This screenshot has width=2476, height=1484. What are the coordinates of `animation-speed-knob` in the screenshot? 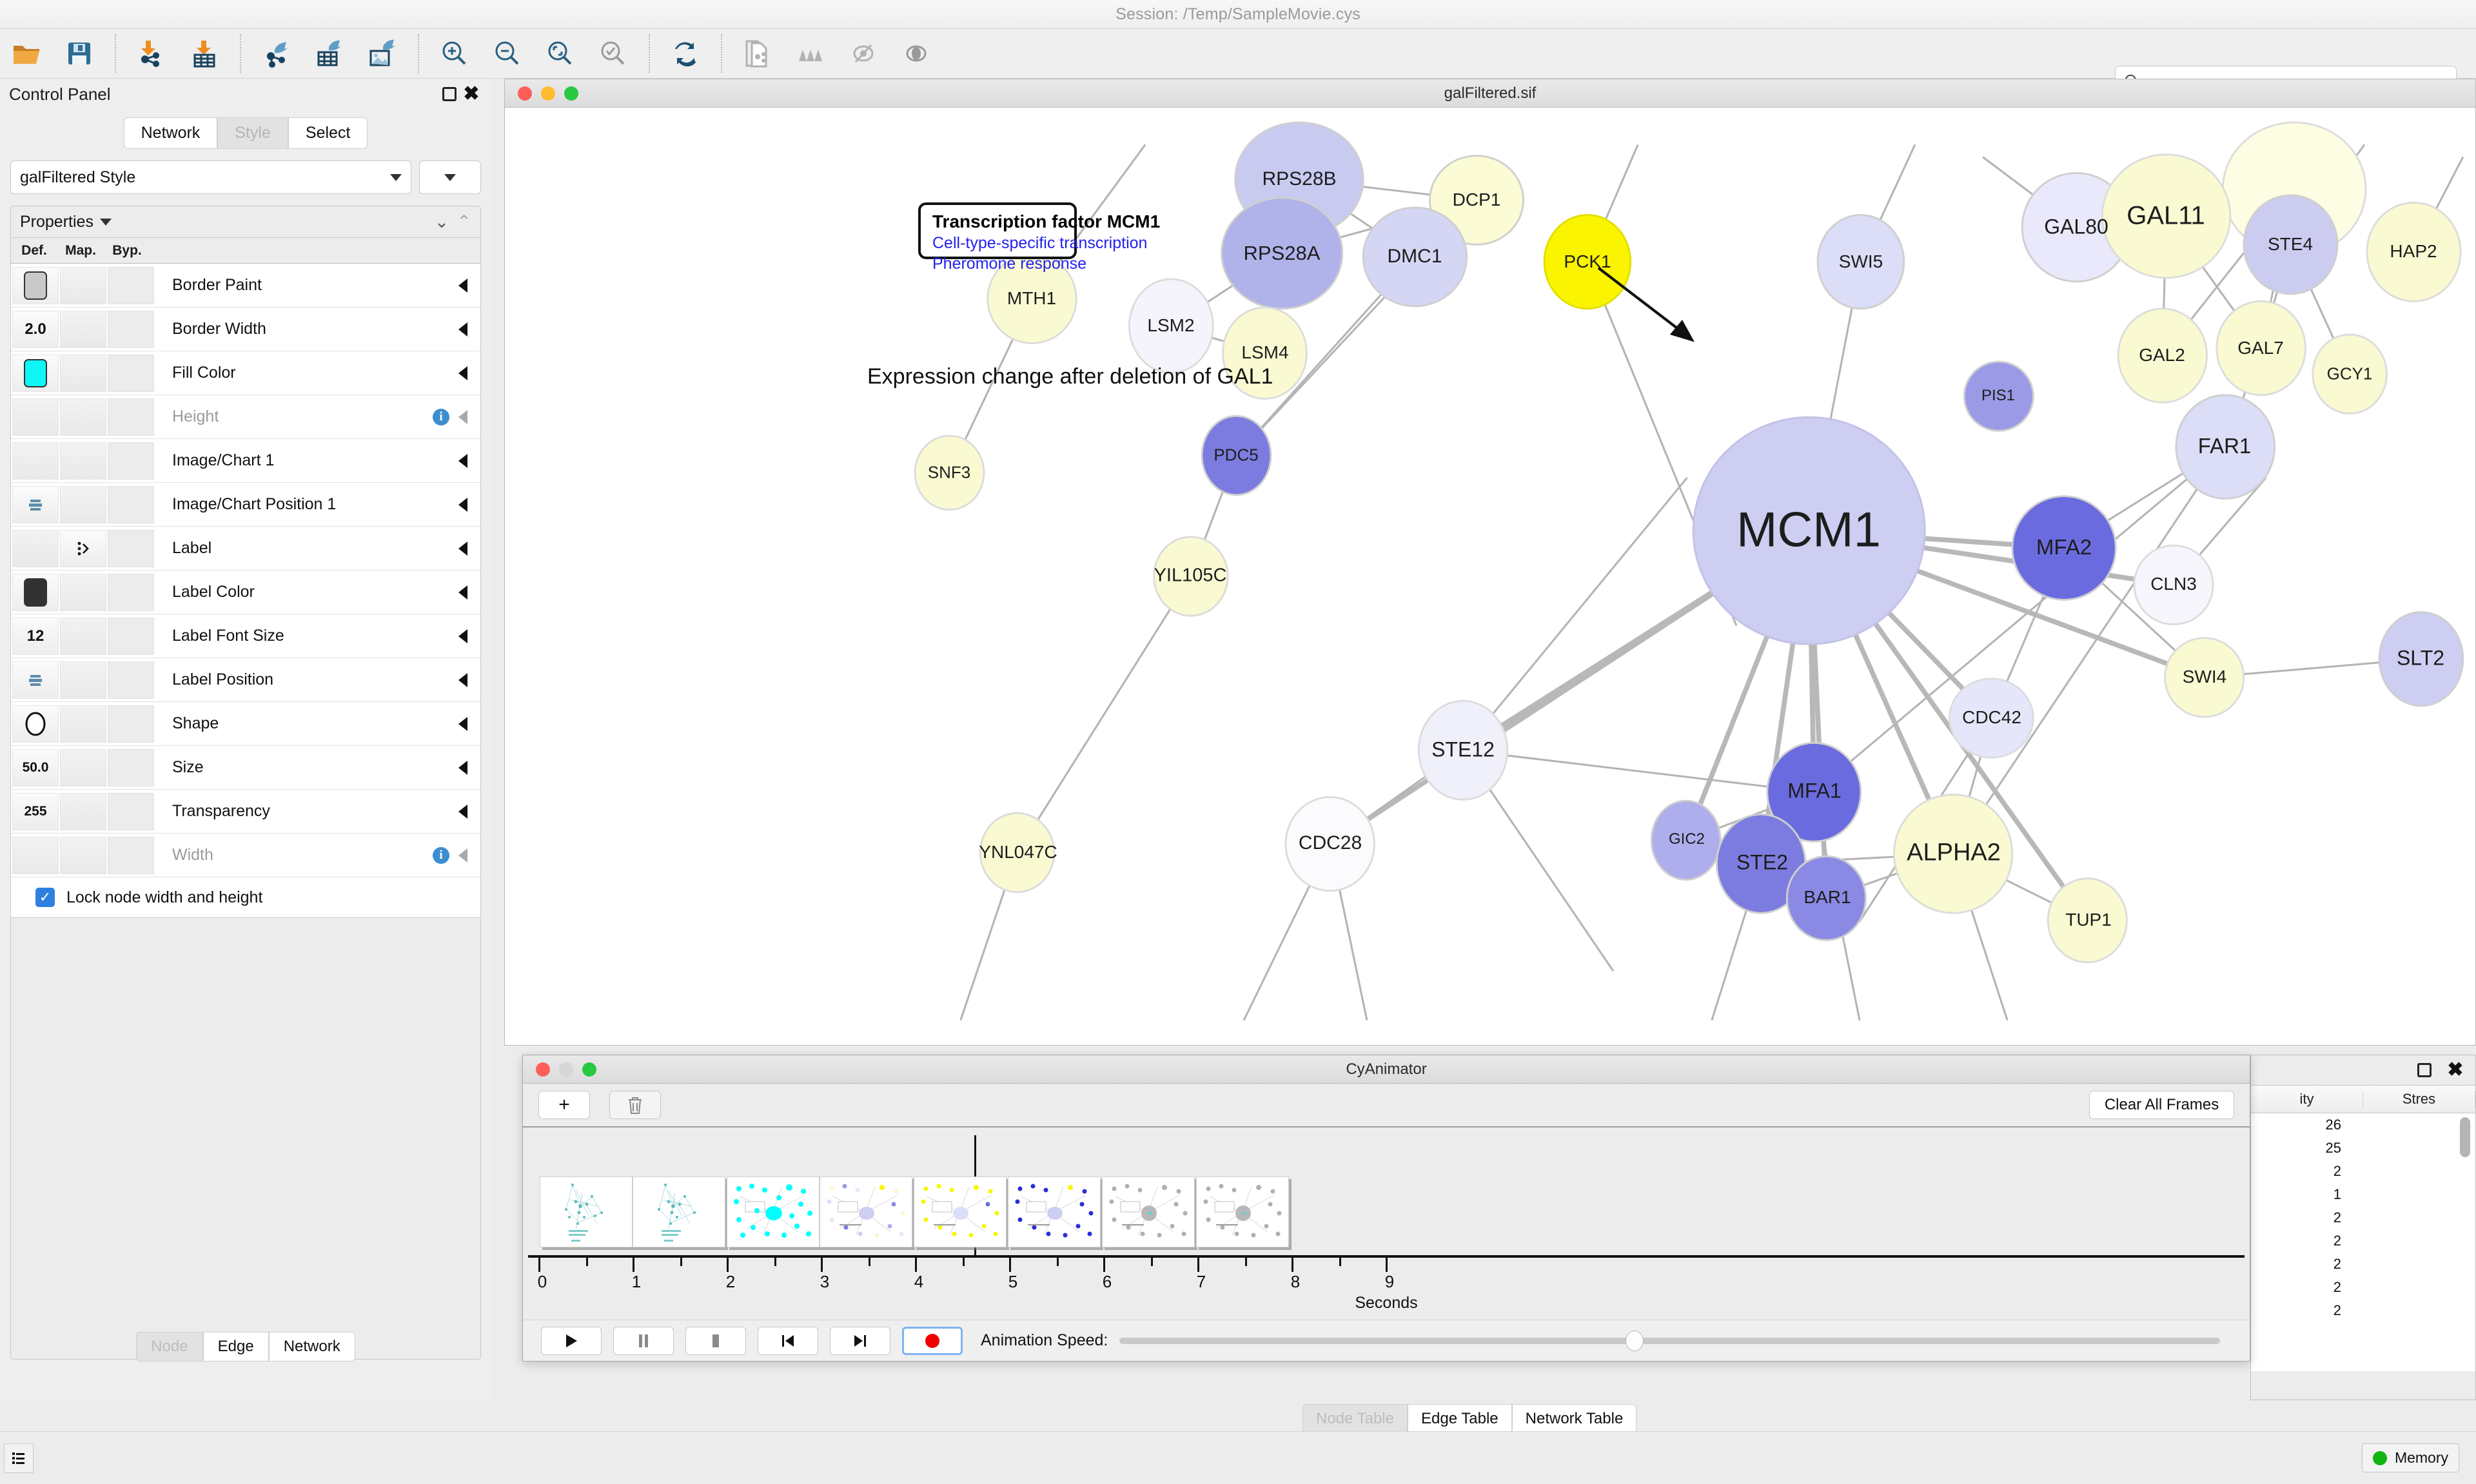 It's located at (1635, 1340).